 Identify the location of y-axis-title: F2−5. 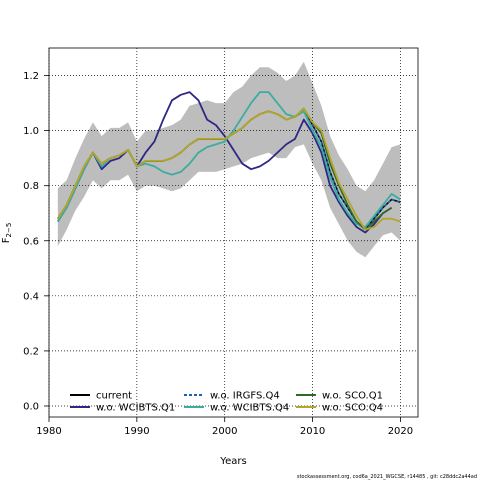
(7, 233).